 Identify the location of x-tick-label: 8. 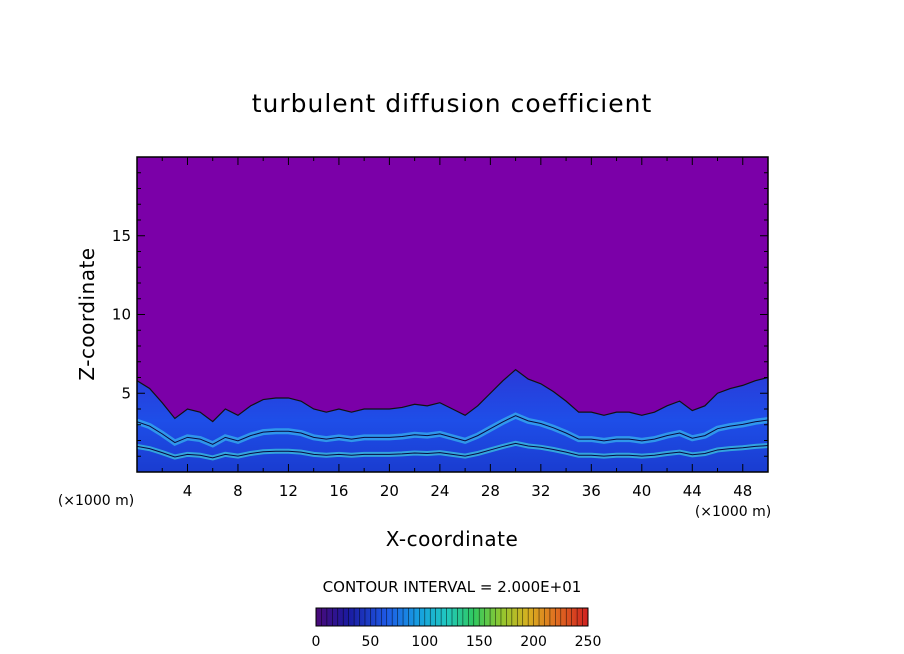
(238, 491).